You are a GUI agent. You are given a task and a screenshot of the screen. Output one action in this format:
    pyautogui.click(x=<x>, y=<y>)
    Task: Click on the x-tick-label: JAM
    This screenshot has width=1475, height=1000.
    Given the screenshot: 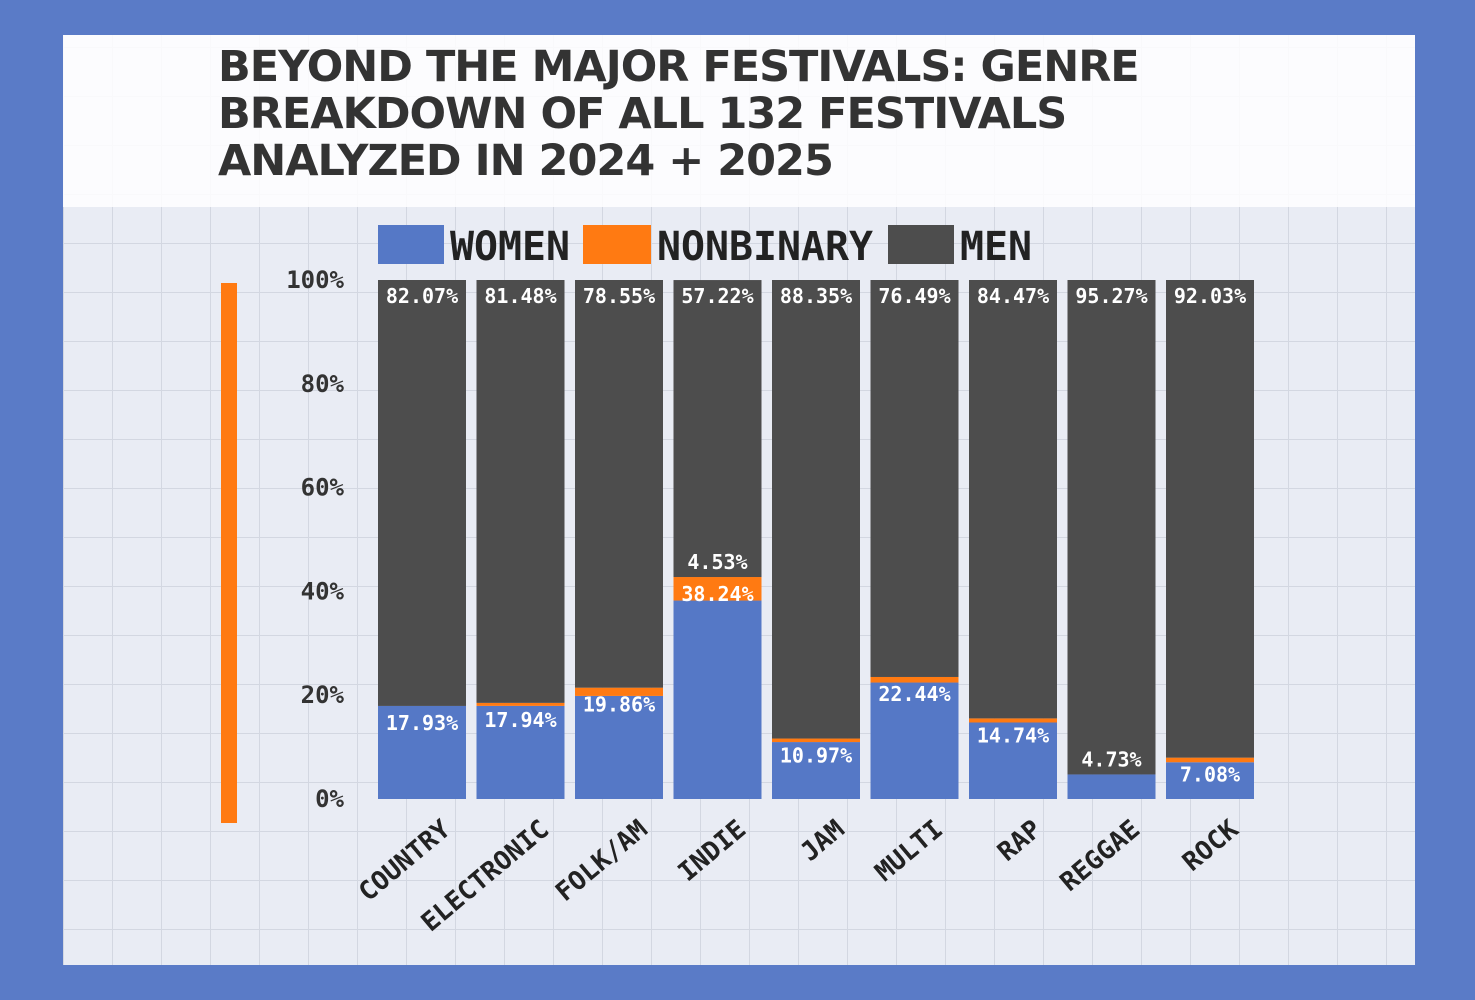 What is the action you would take?
    pyautogui.click(x=822, y=840)
    